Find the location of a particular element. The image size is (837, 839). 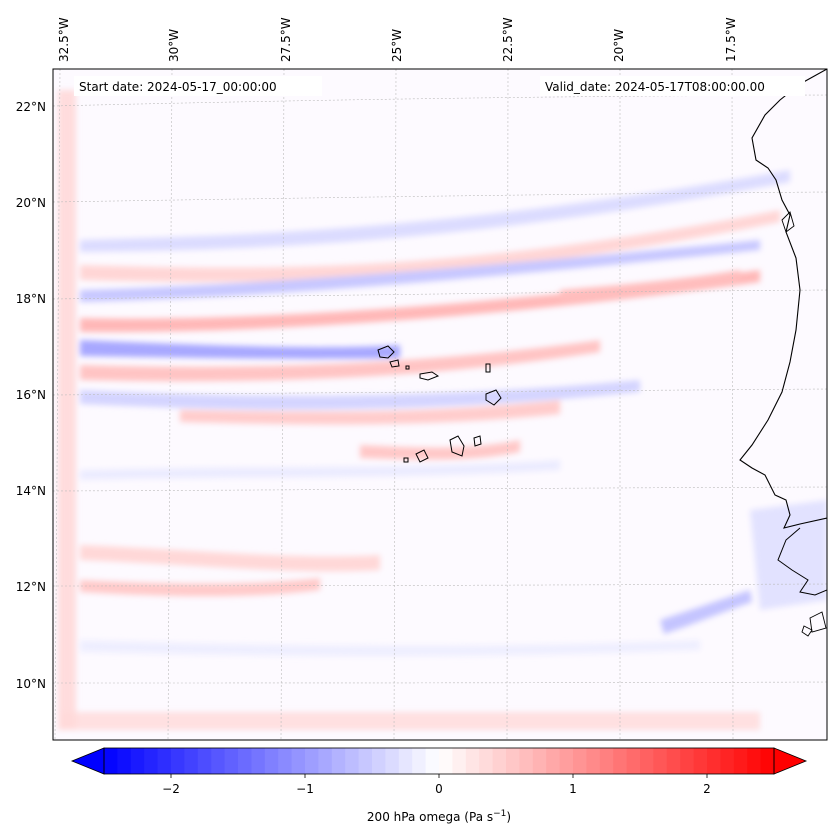

lon-label-22-5w: 22.5°W is located at coordinates (508, 39).